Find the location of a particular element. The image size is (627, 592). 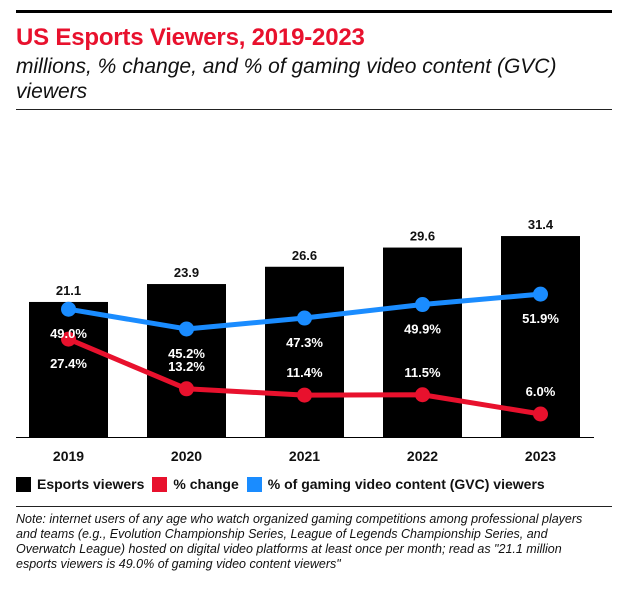

legend-label-gvc-share: % of gaming video content (GVC) viewers is located at coordinates (406, 484).